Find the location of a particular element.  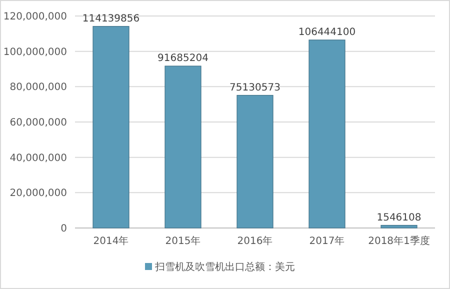

y-tick-label: 60,000,000 is located at coordinates (38, 123).